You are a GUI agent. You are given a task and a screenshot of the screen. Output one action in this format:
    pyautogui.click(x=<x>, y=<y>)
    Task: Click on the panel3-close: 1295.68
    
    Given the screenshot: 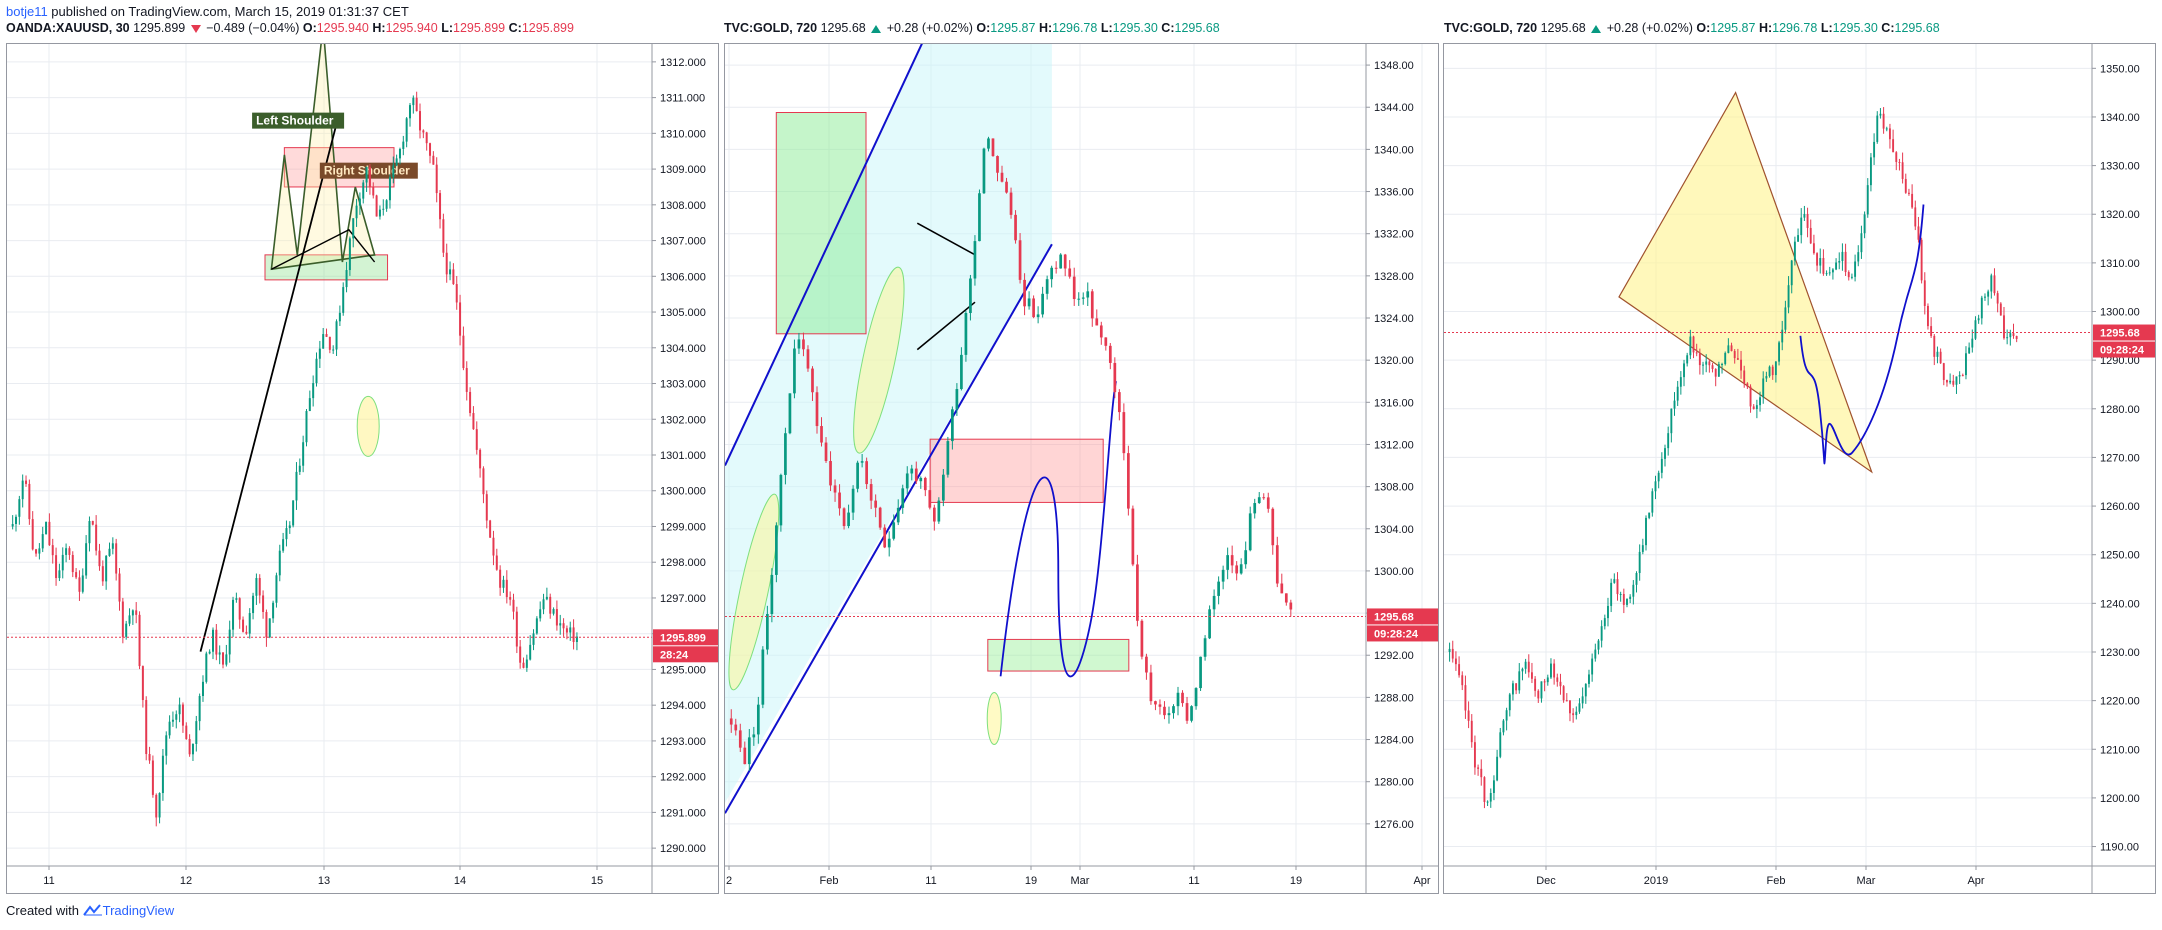 What is the action you would take?
    pyautogui.click(x=1917, y=28)
    